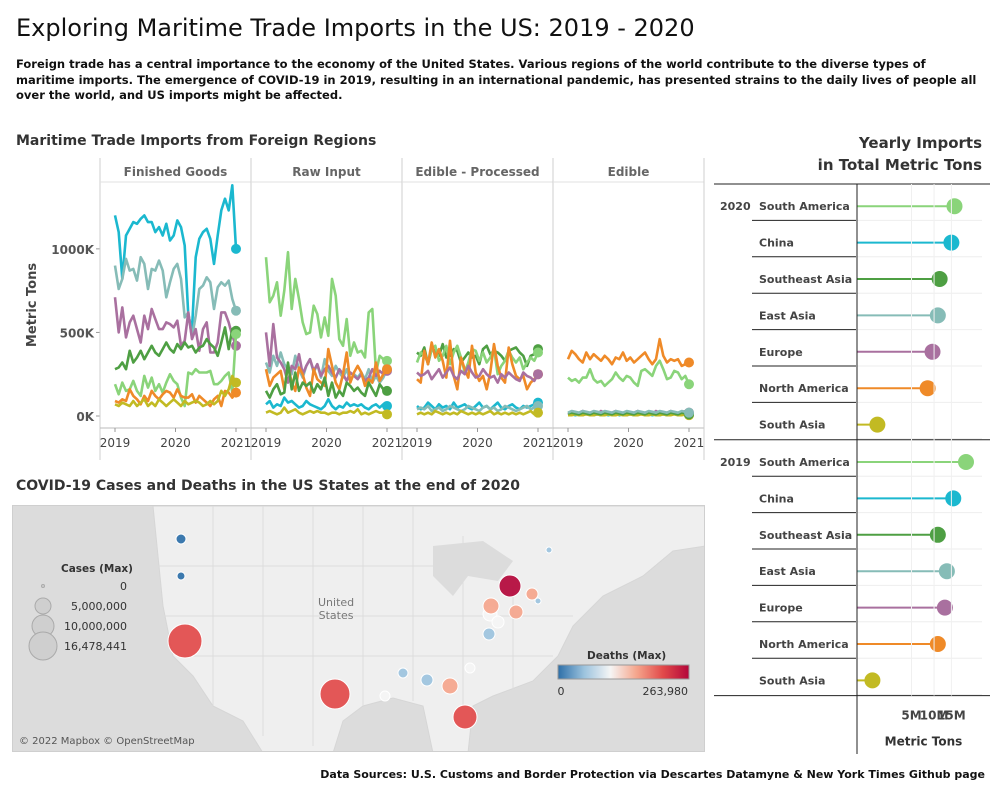 This screenshot has height=800, width=1000. Describe the element at coordinates (97, 569) in the screenshot. I see `cases-legend-title: Cases (Max)` at that location.